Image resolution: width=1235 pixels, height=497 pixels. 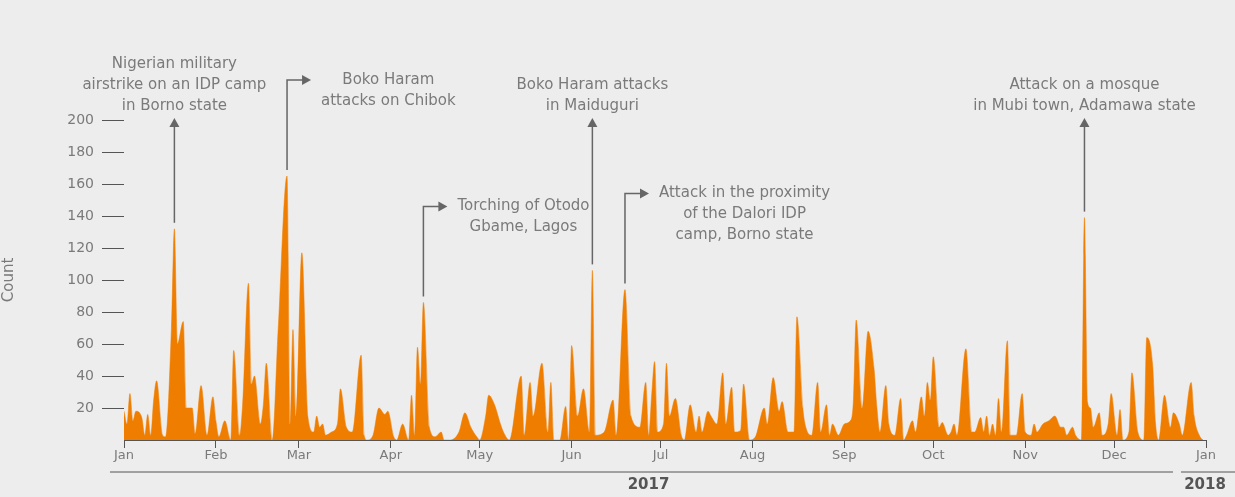 What do you see at coordinates (80, 278) in the screenshot?
I see `y-tick-label: 100` at bounding box center [80, 278].